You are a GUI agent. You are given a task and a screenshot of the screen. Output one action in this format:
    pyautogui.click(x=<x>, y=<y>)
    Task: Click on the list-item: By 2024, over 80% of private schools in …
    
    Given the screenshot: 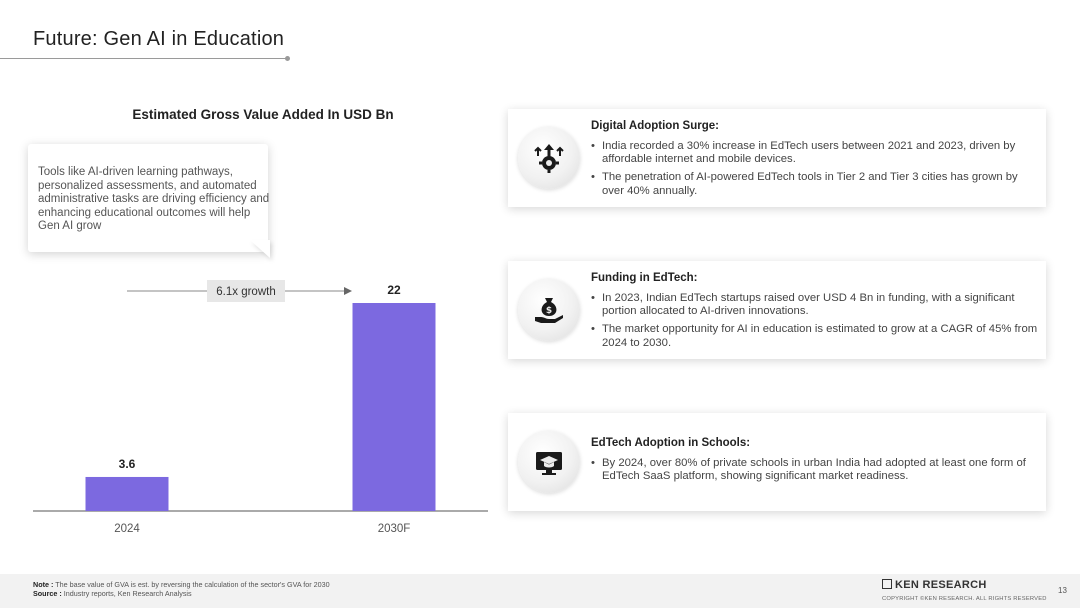 What is the action you would take?
    pyautogui.click(x=816, y=470)
    